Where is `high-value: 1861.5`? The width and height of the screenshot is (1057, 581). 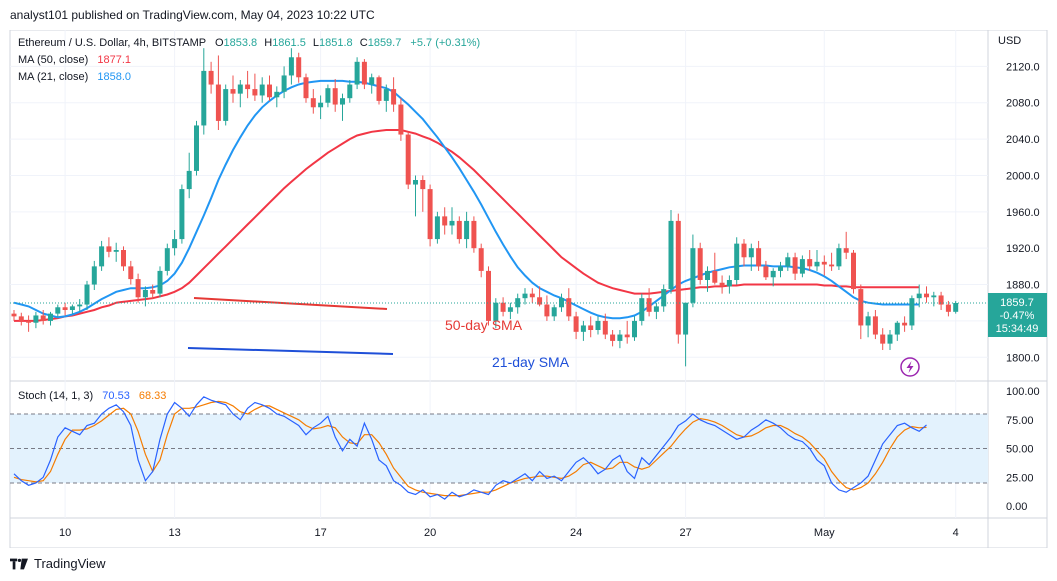
high-value: 1861.5 is located at coordinates (289, 43).